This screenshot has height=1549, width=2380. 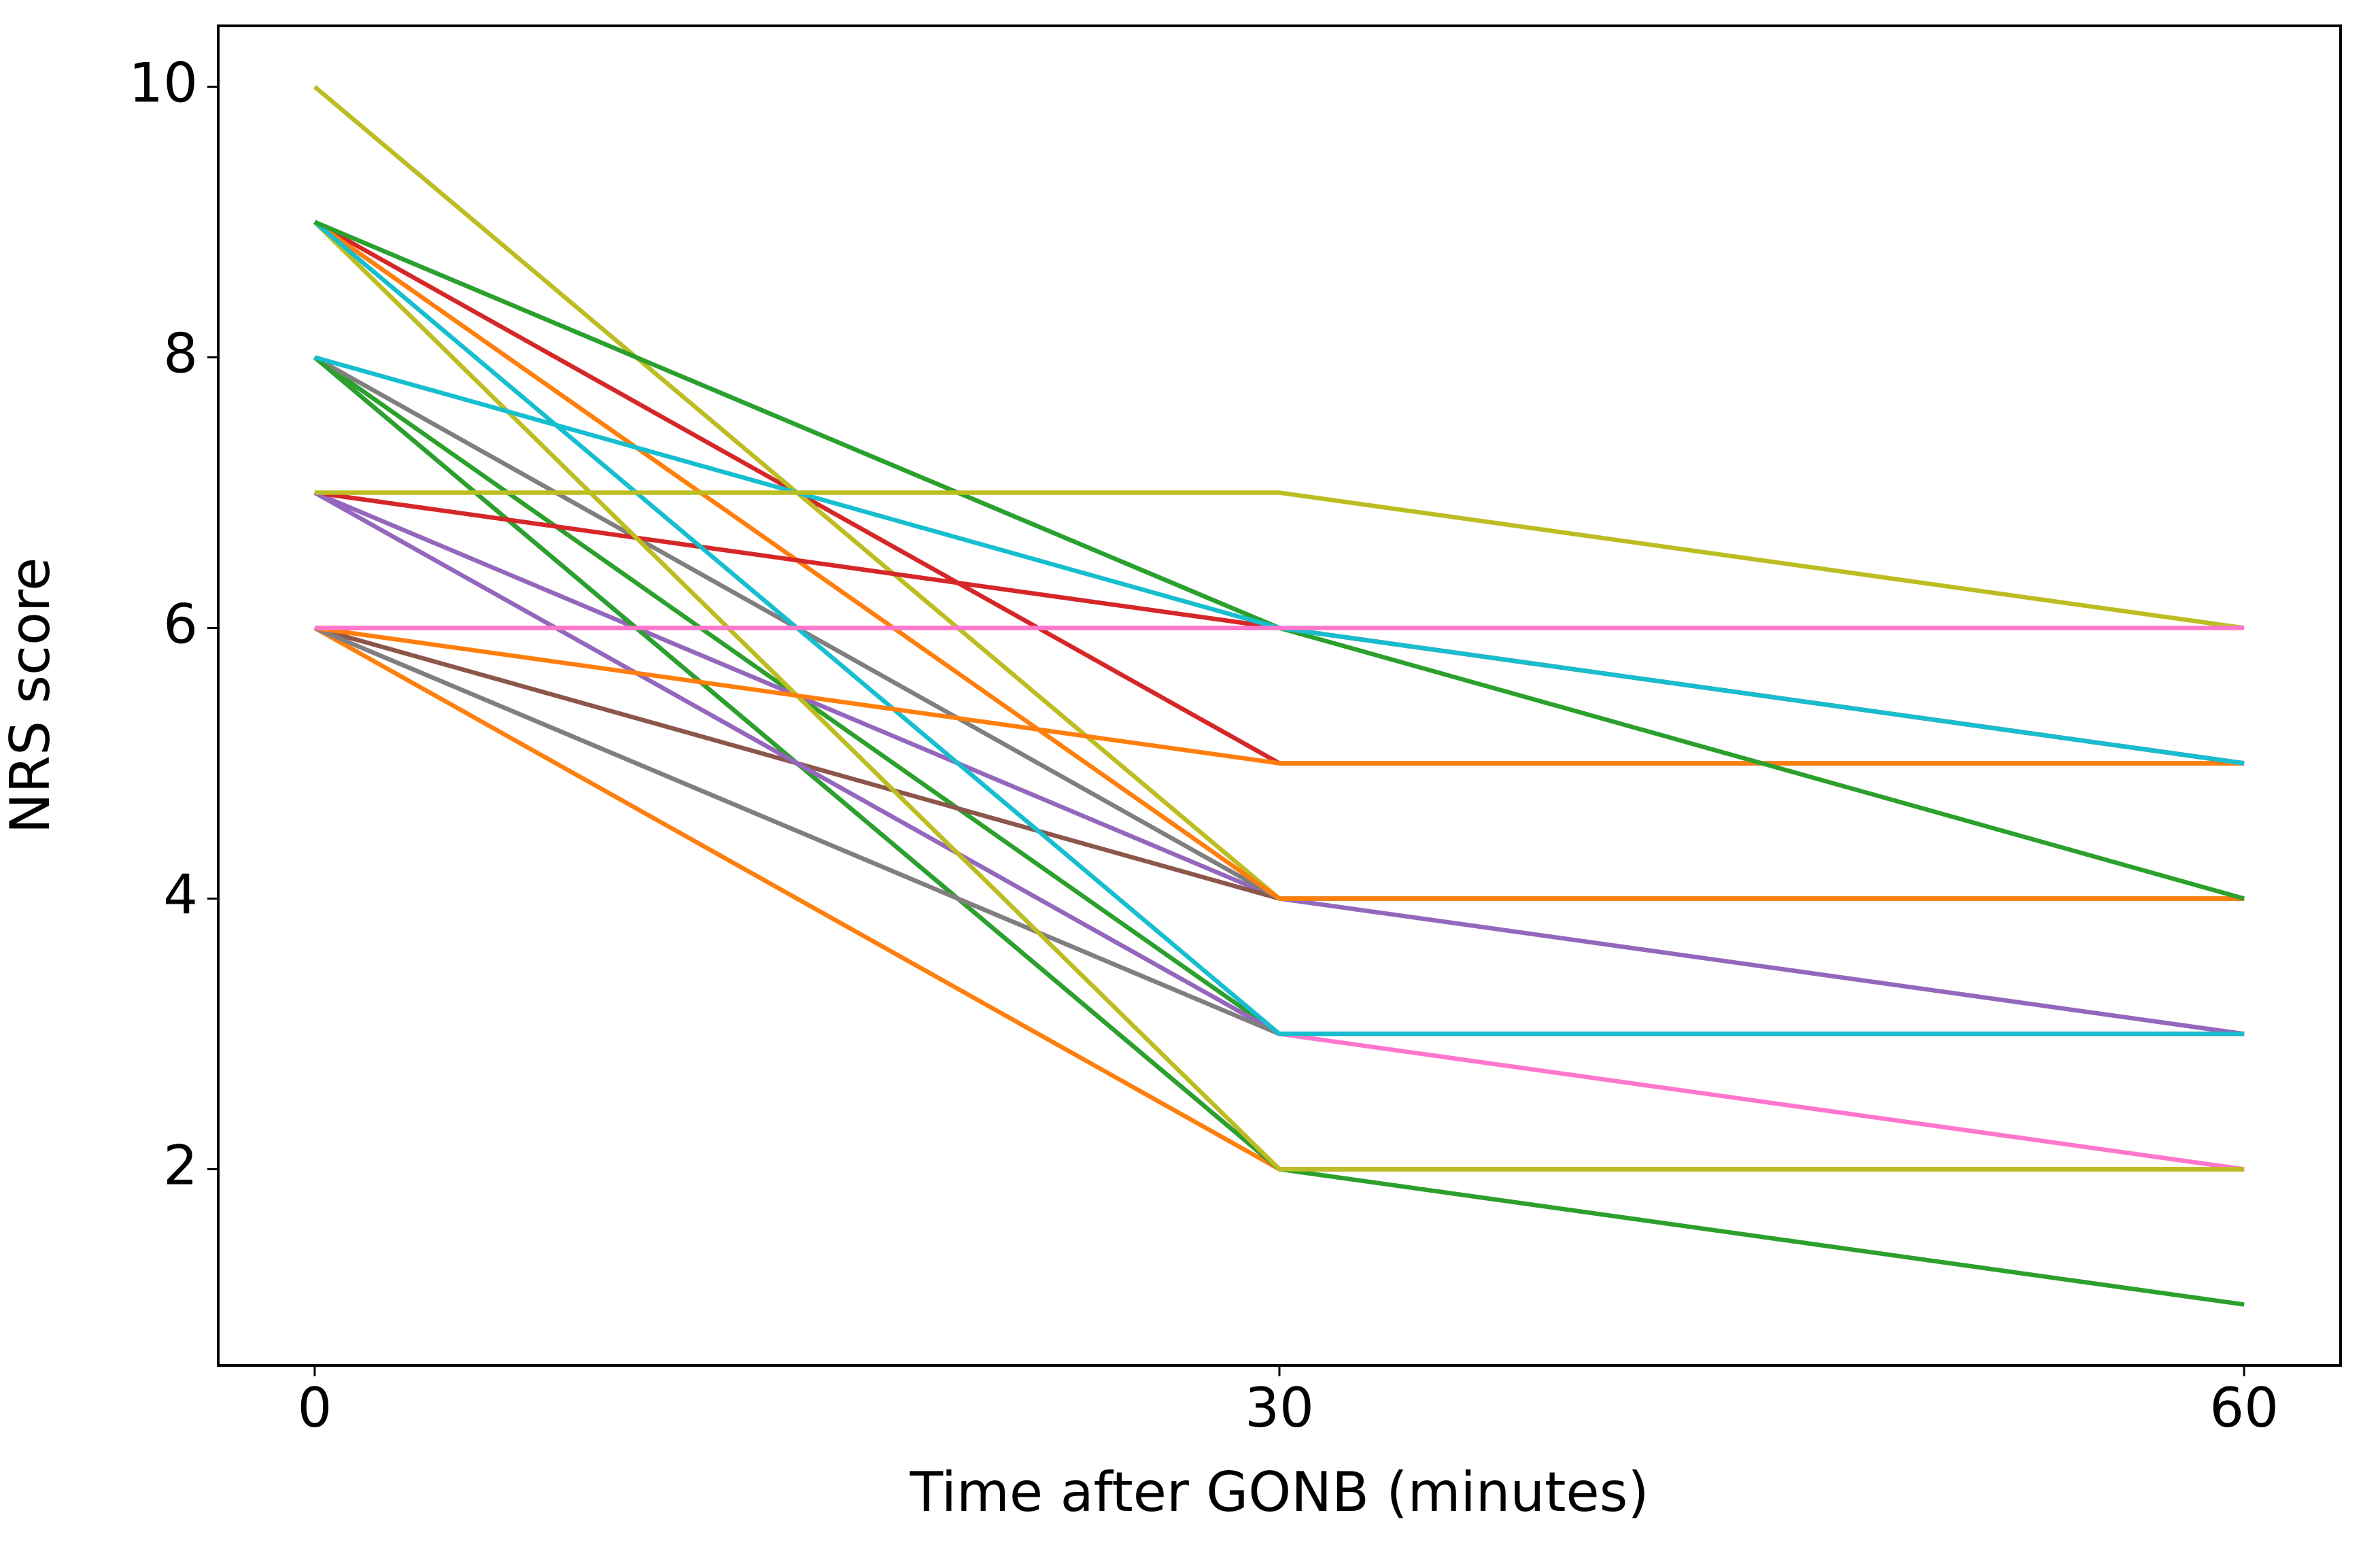 What do you see at coordinates (314, 1408) in the screenshot?
I see `x-tick-label: 0` at bounding box center [314, 1408].